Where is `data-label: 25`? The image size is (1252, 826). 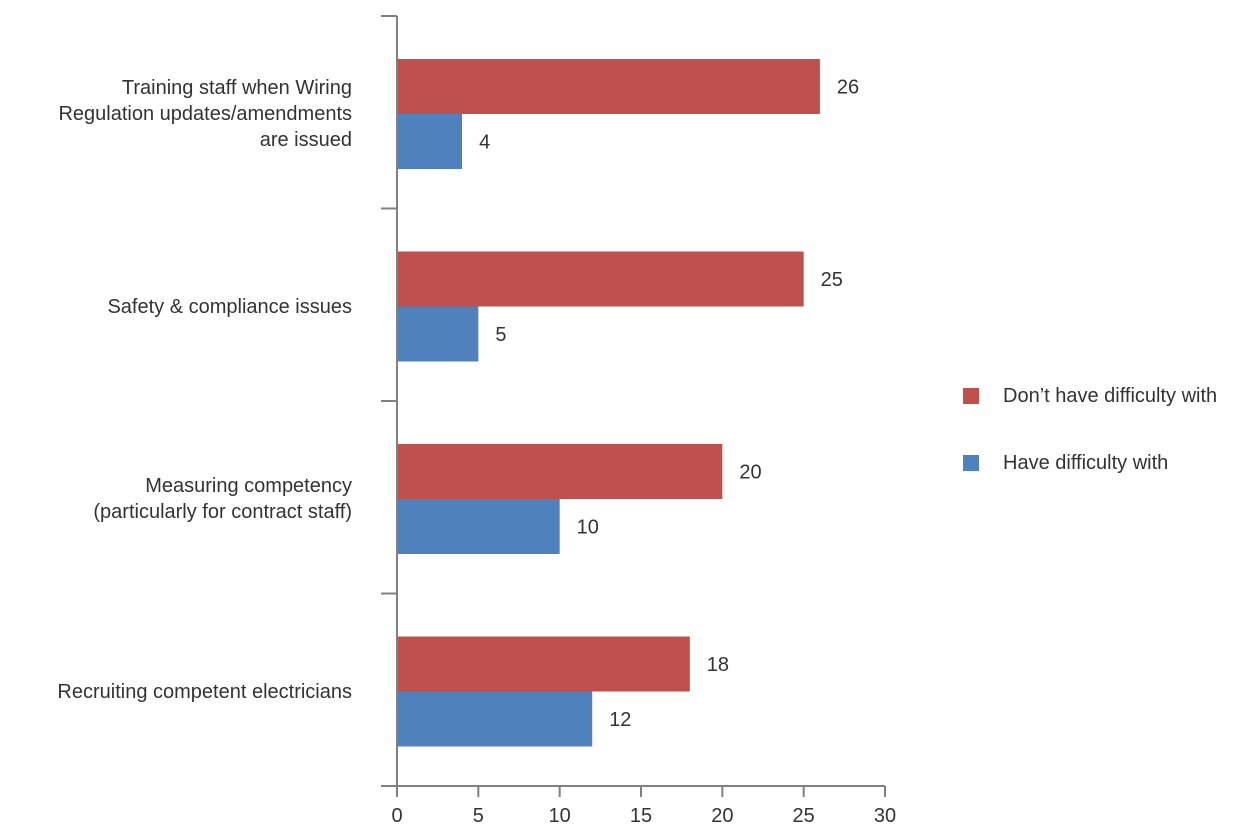 data-label: 25 is located at coordinates (832, 280).